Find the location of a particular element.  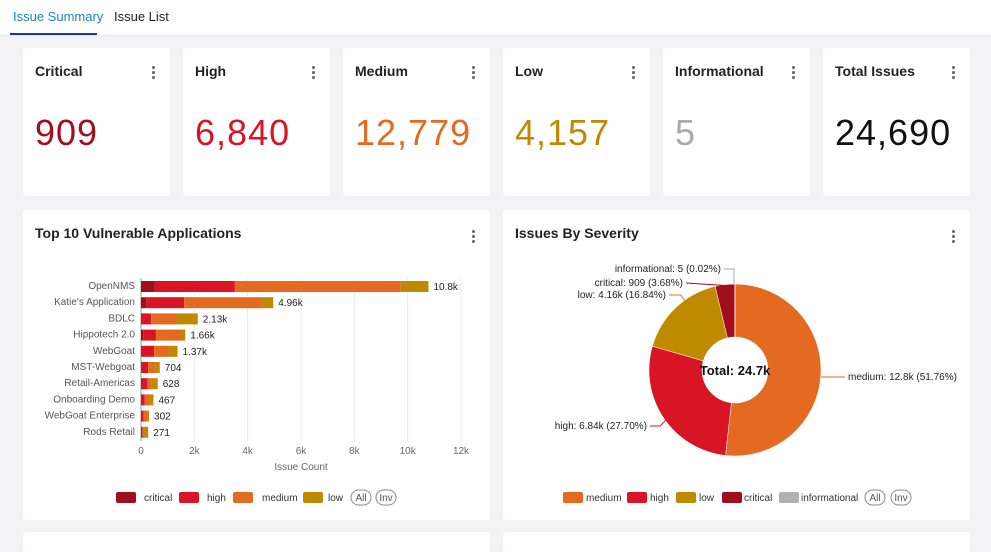

card-title: Low is located at coordinates (529, 71).